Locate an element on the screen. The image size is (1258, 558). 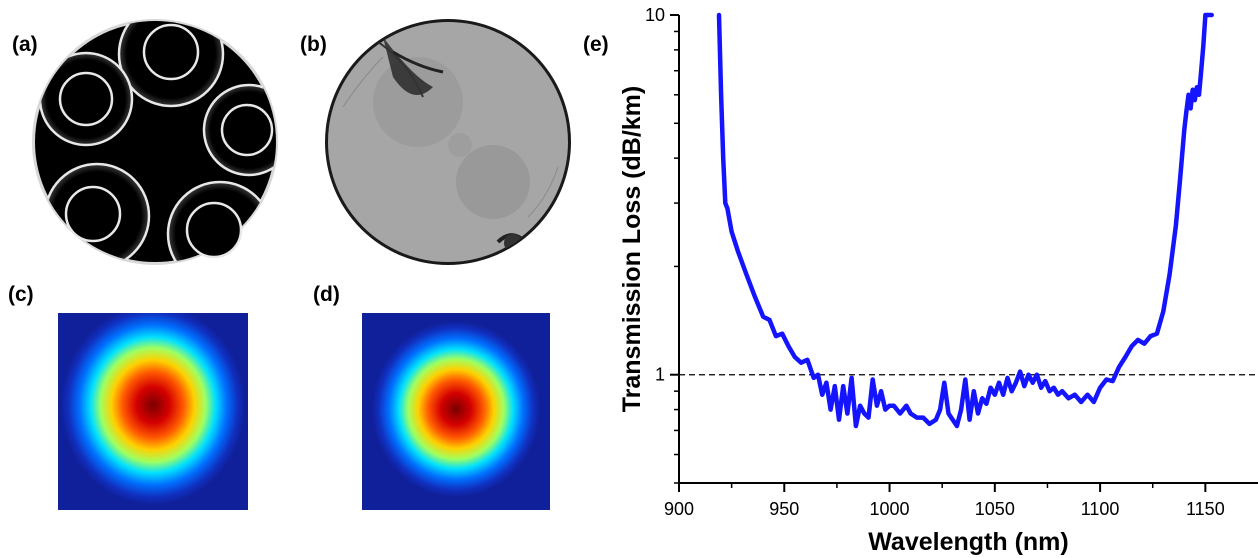
panel-label-b: (b) is located at coordinates (313, 44).